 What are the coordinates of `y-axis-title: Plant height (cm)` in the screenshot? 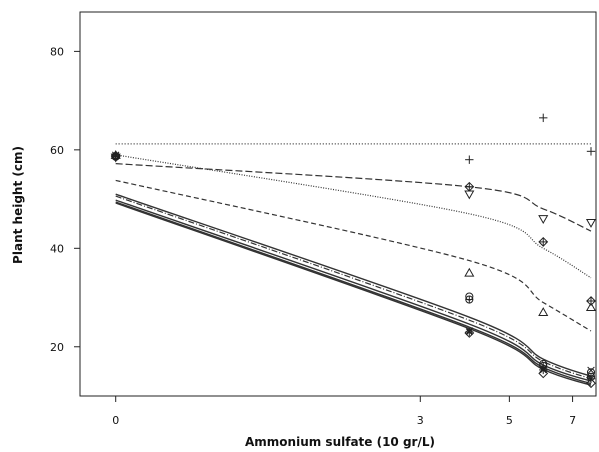 It's located at (18, 205).